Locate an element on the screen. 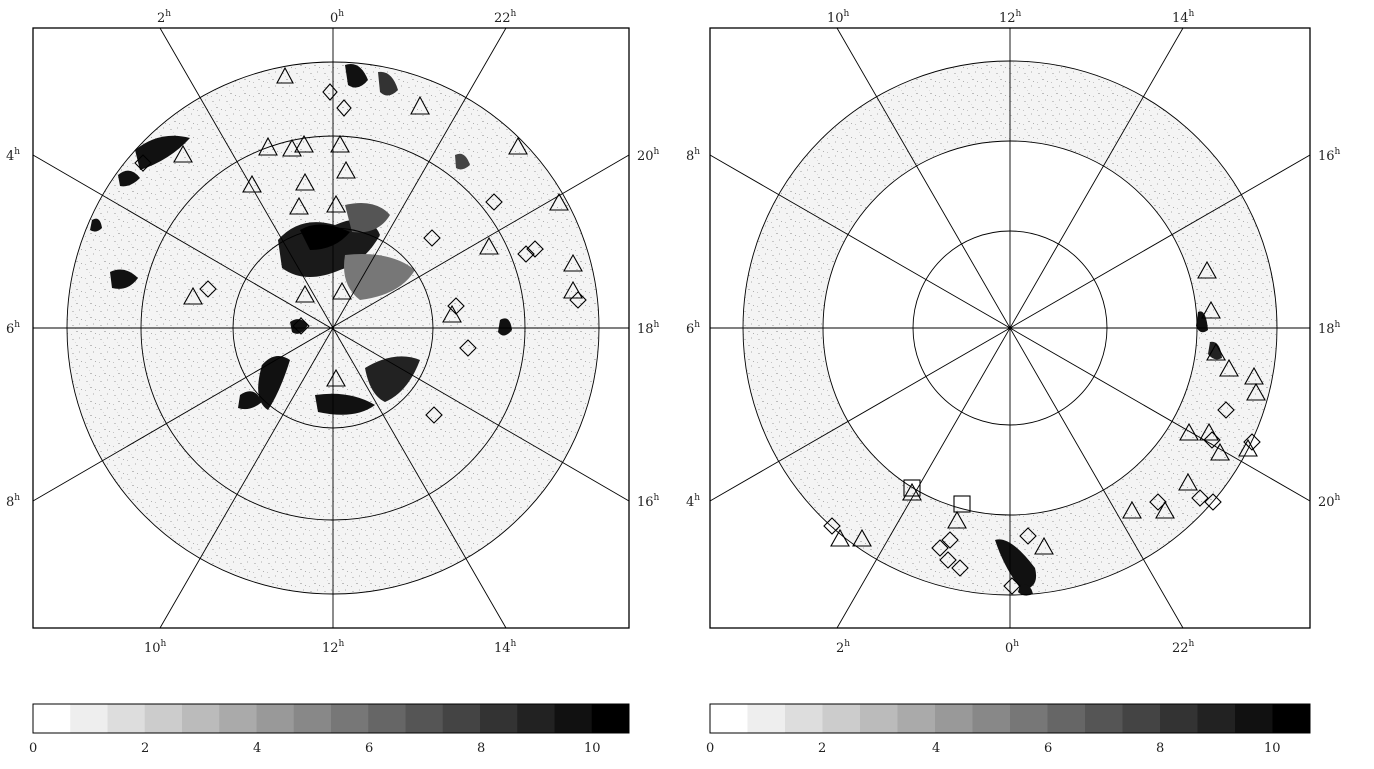 Image resolution: width=1374 pixels, height=769 pixels. ra-label: 20h is located at coordinates (1329, 501).